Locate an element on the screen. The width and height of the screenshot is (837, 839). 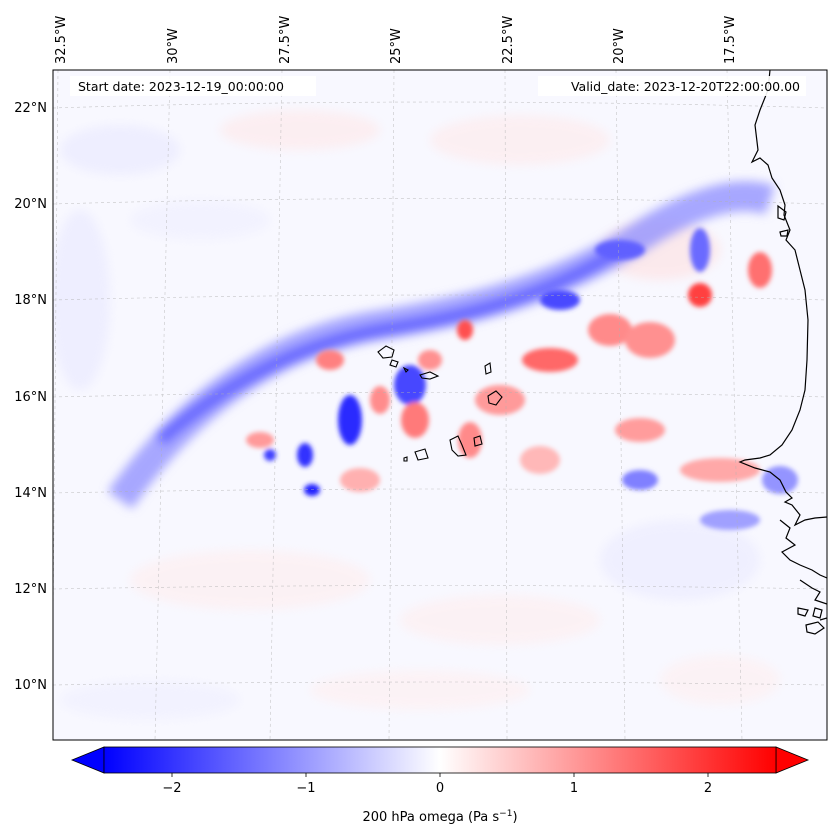
colorbar: −2 −1 0 1 2 200 hPa omega (Pa s−1) is located at coordinates (440, 785).